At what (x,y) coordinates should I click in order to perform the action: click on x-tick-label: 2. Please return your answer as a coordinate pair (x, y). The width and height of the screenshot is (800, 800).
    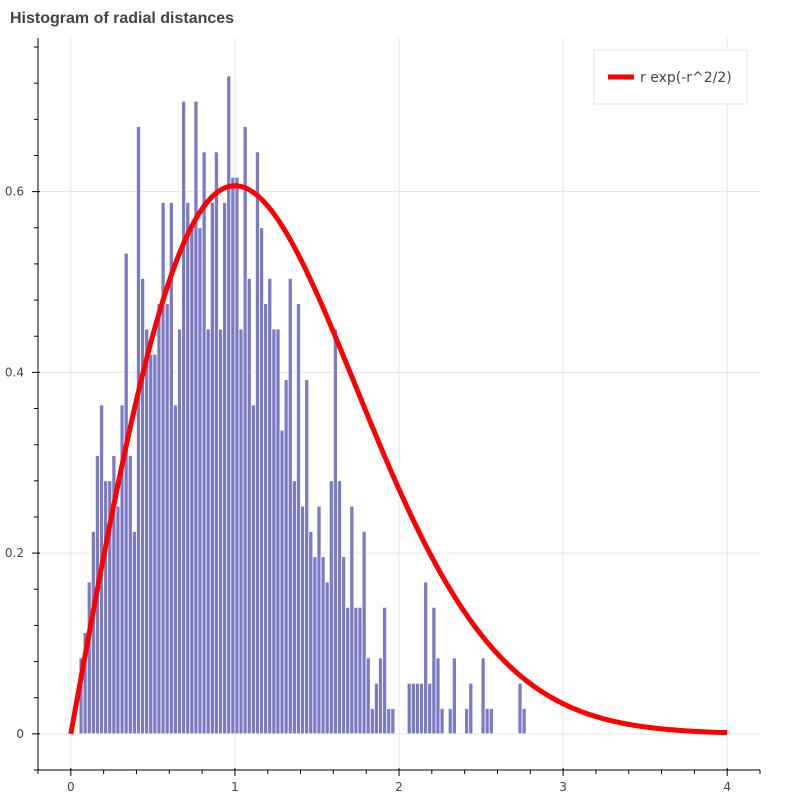
    Looking at the image, I should click on (399, 787).